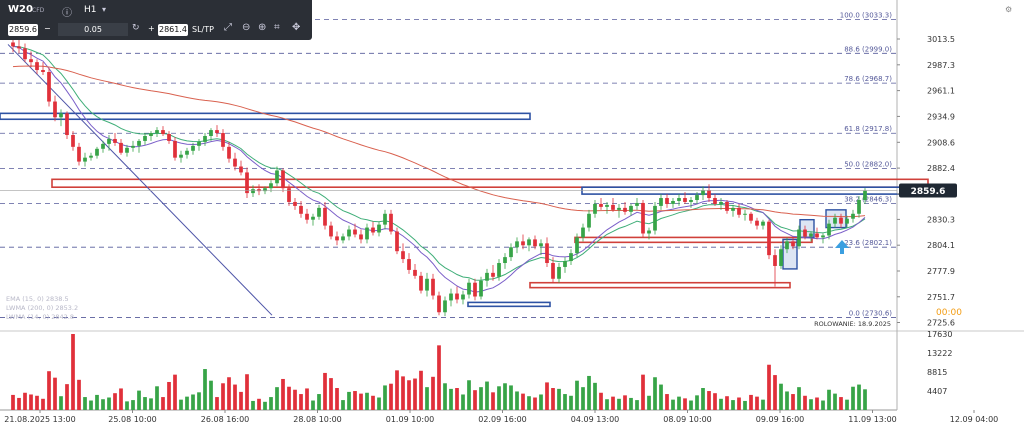  What do you see at coordinates (20, 9) in the screenshot?
I see `symbol-label: W20` at bounding box center [20, 9].